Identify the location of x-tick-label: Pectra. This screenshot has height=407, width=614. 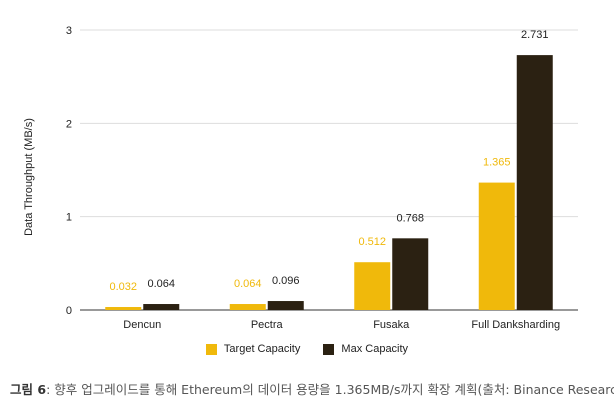
(267, 325).